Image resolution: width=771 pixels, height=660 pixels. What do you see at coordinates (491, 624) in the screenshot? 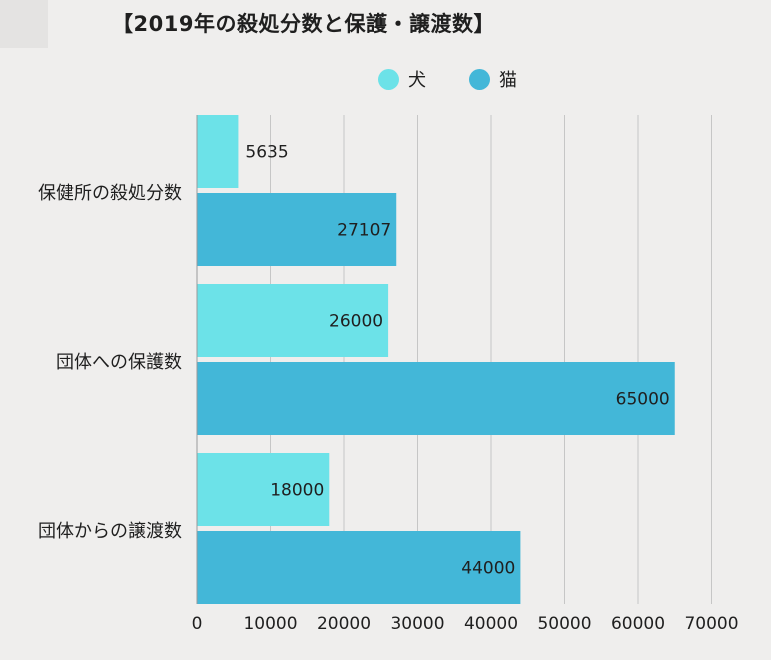
I see `x-tick-label-40000: 40000` at bounding box center [491, 624].